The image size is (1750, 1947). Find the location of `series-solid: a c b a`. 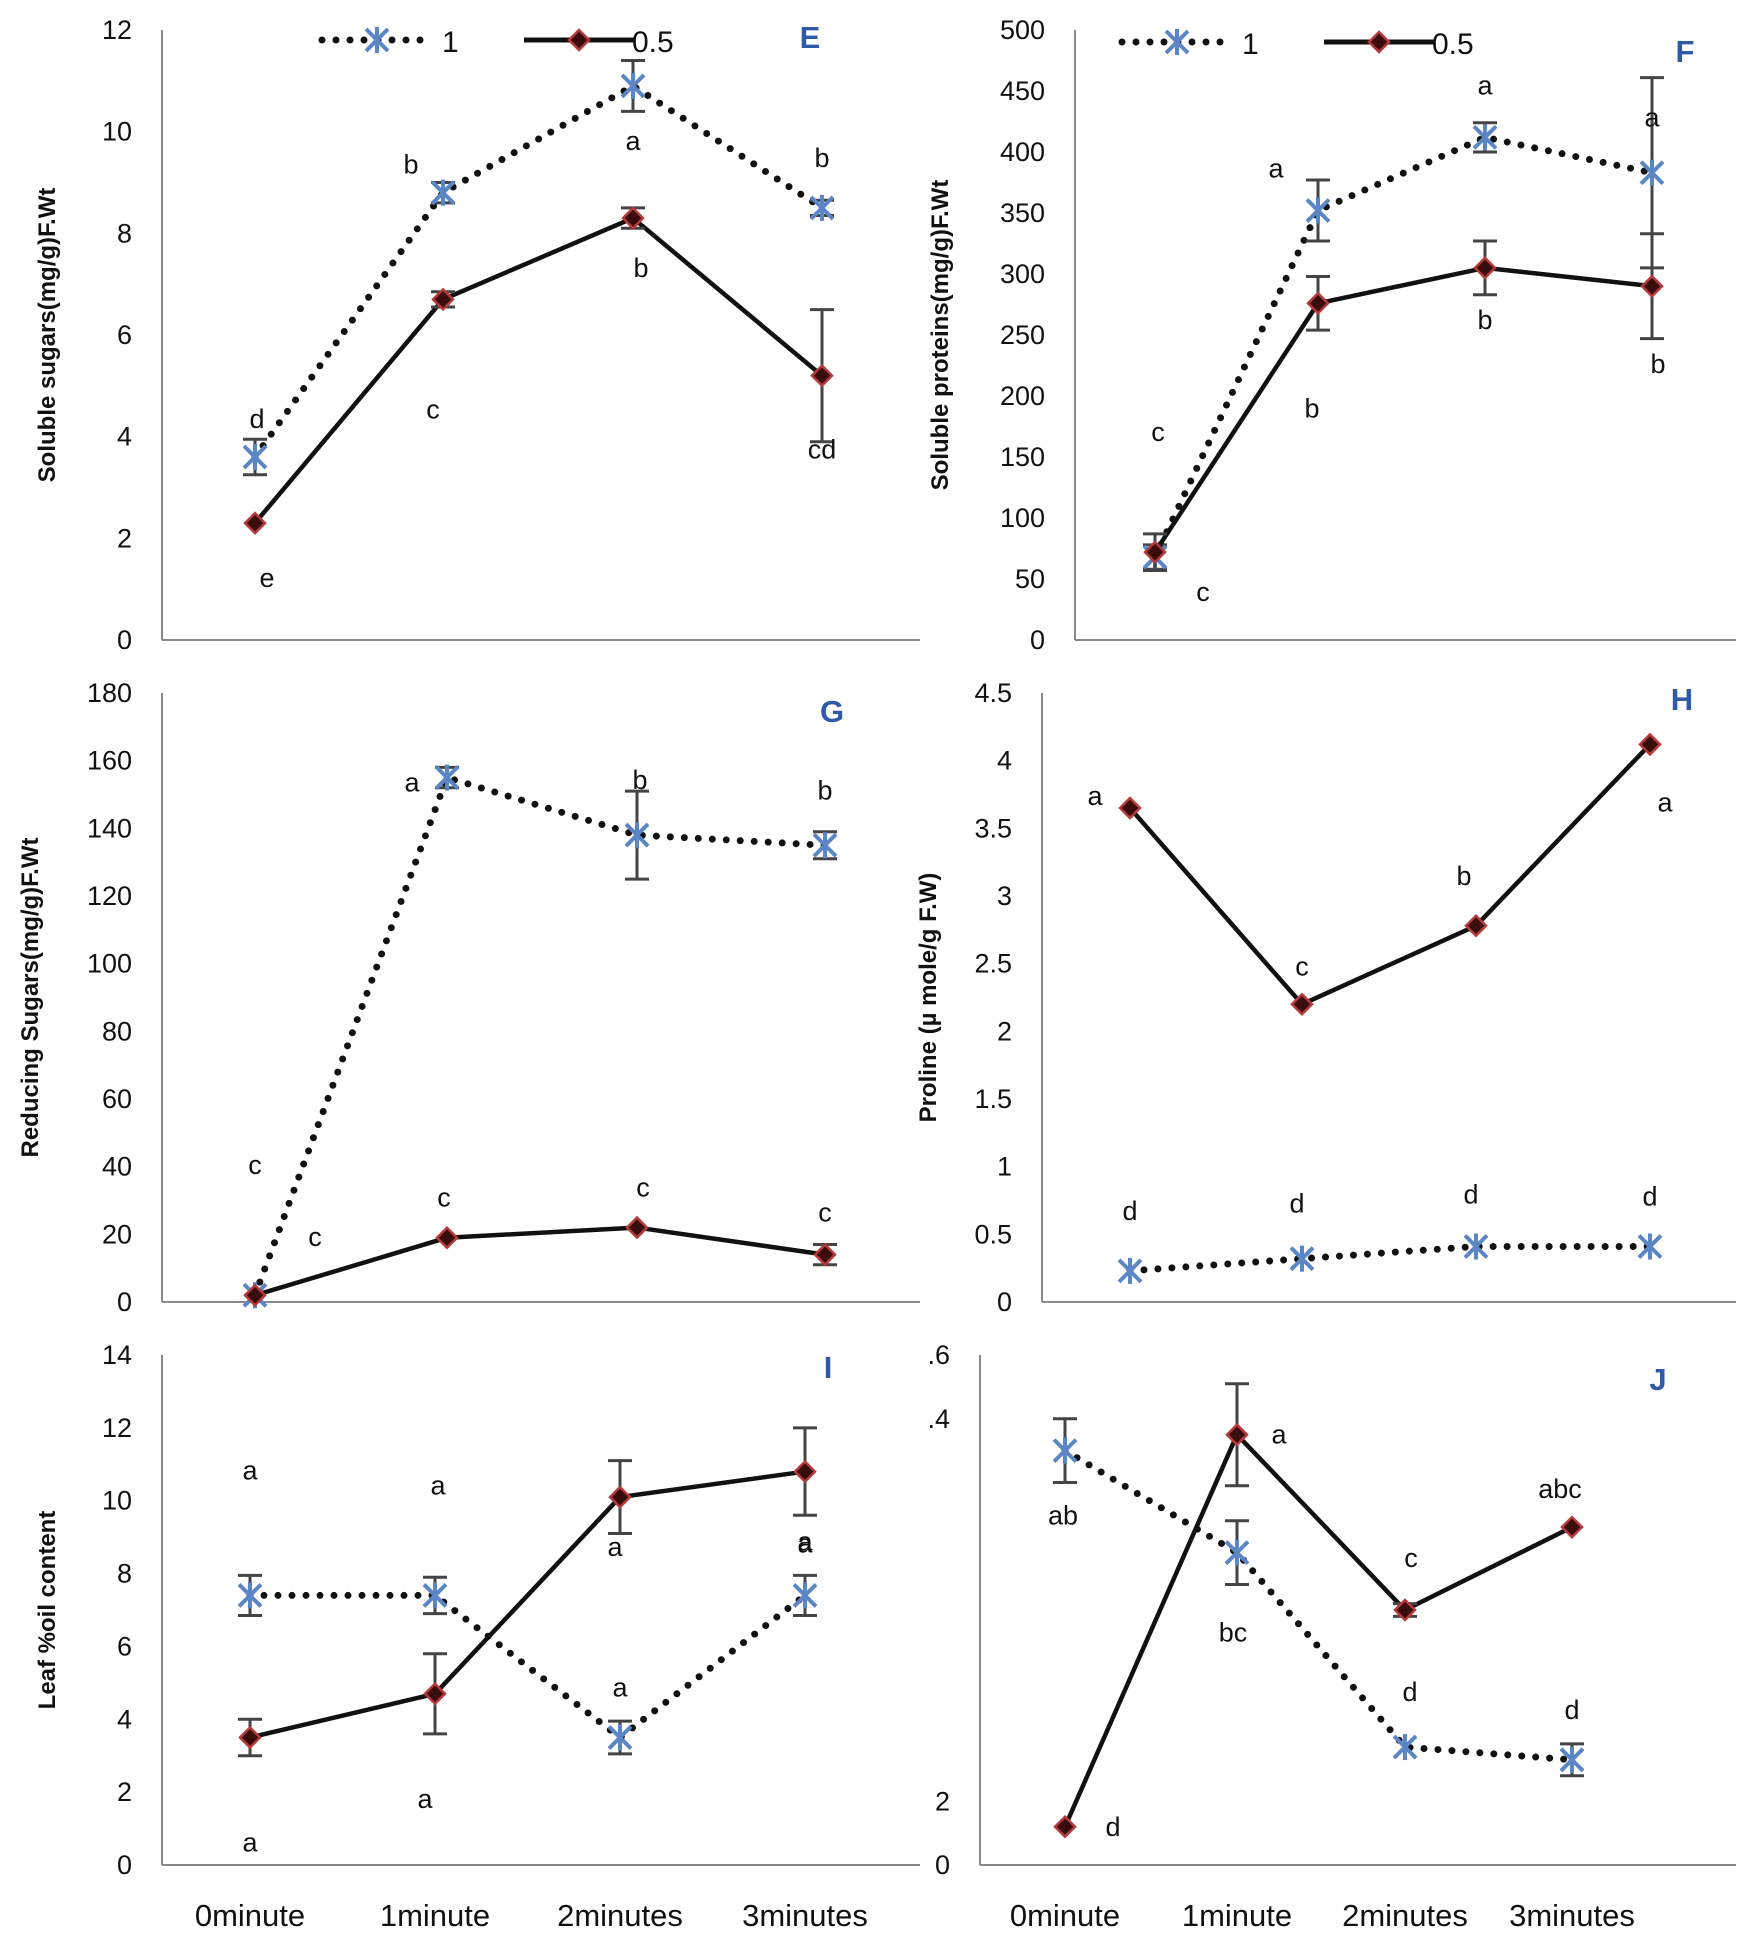

series-solid: a c b a is located at coordinates (1380, 874).